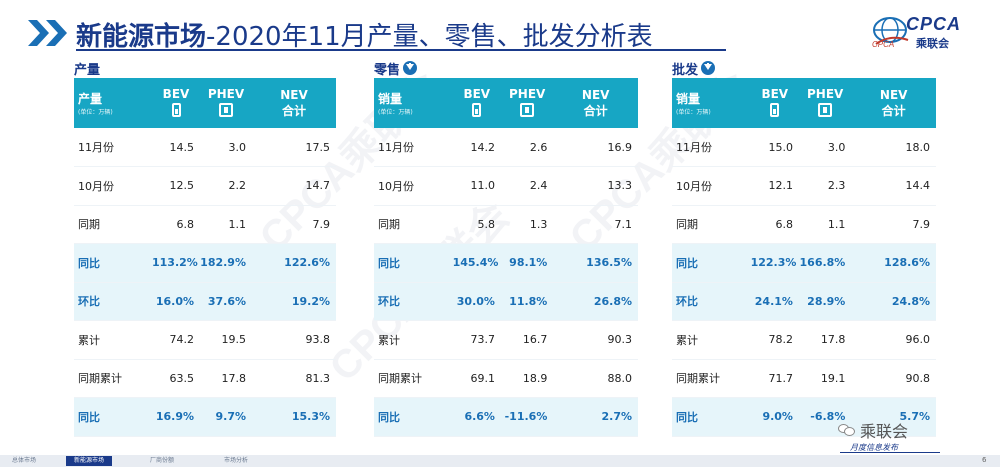 The width and height of the screenshot is (1000, 467). What do you see at coordinates (774, 416) in the screenshot?
I see `cell-bev: 9.0%` at bounding box center [774, 416].